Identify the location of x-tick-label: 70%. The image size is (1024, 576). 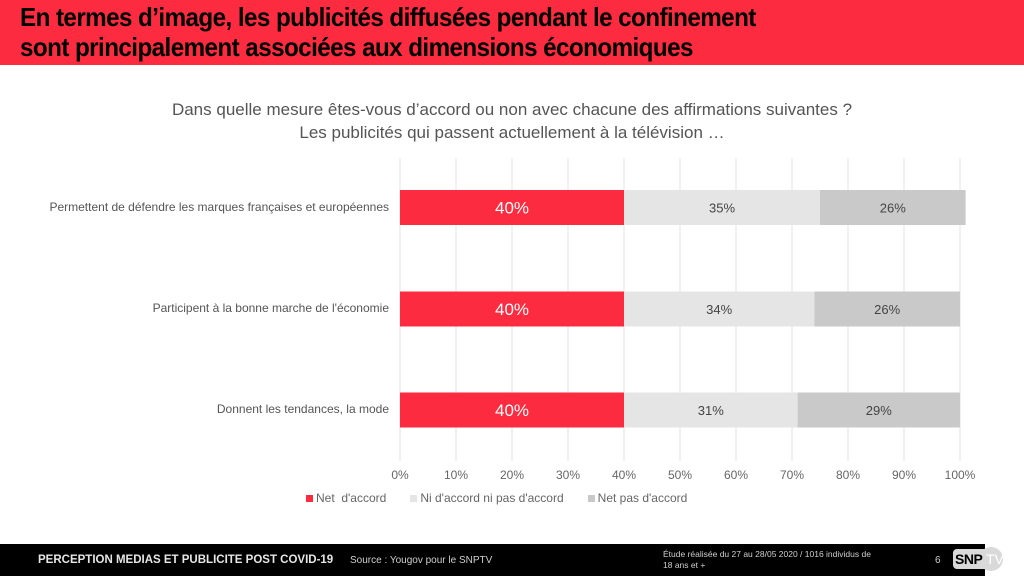
(792, 475).